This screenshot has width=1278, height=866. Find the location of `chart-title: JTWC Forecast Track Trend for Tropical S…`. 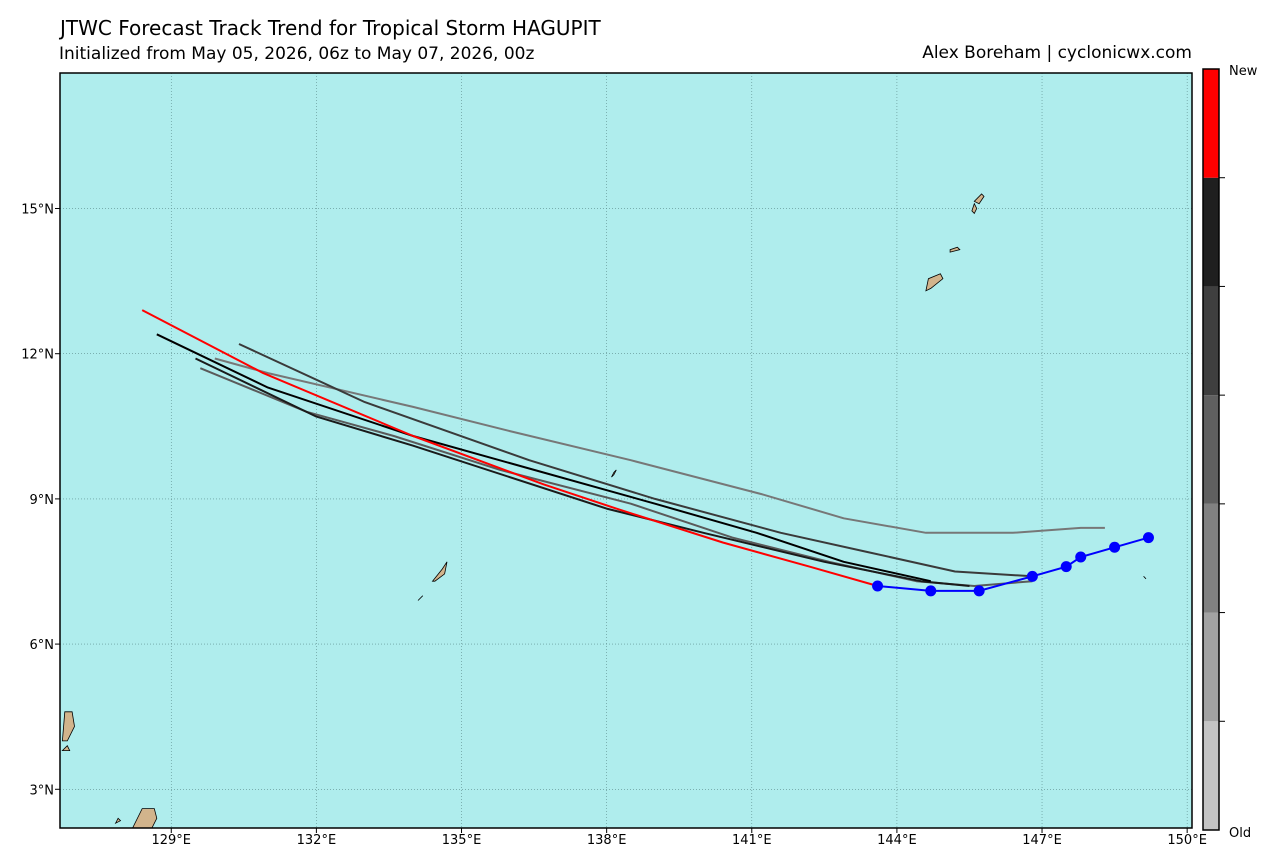

chart-title: JTWC Forecast Track Trend for Tropical S… is located at coordinates (330, 28).